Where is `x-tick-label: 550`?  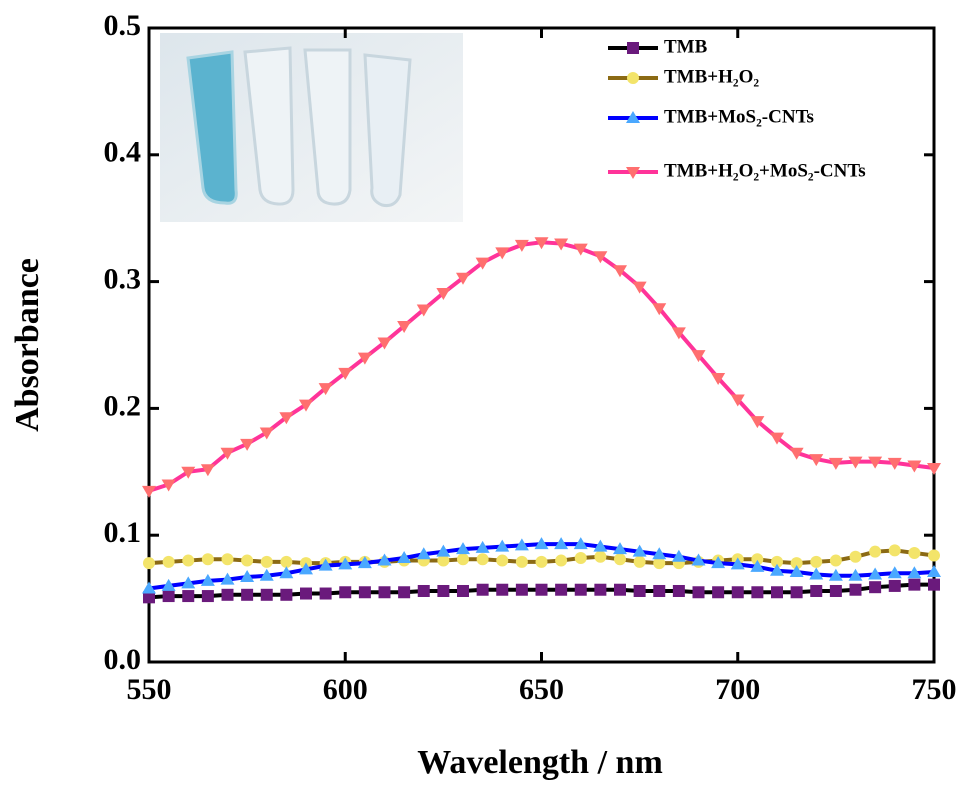 x-tick-label: 550 is located at coordinates (149, 689).